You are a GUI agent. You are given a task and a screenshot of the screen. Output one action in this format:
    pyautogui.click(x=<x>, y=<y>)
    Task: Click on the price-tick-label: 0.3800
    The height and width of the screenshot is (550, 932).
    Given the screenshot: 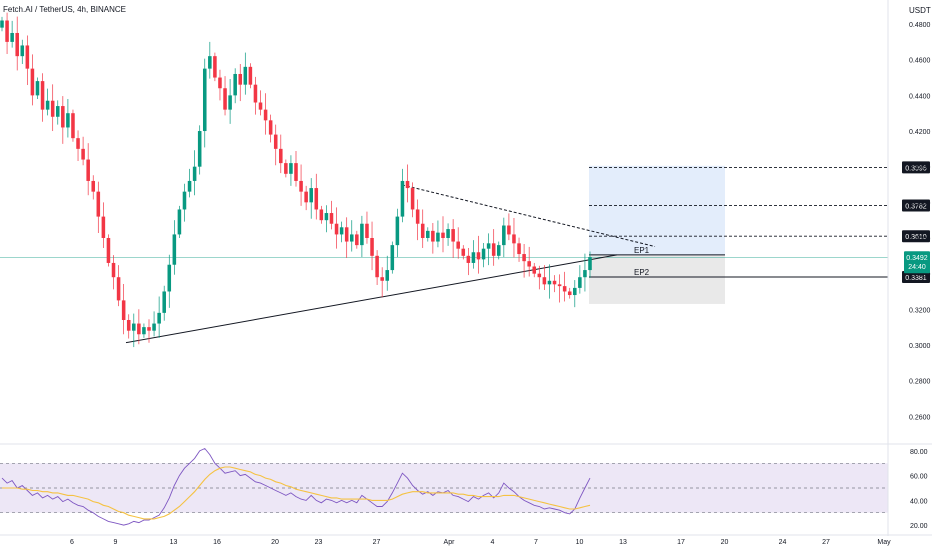 What is the action you would take?
    pyautogui.click(x=920, y=203)
    